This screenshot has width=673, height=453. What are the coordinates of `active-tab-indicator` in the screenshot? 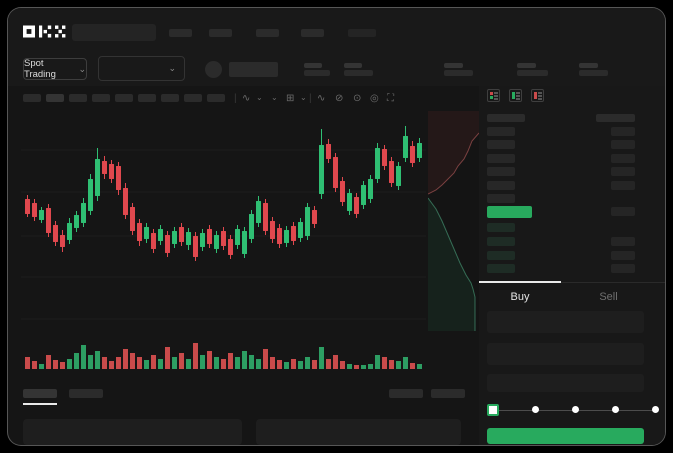 It's located at (520, 282).